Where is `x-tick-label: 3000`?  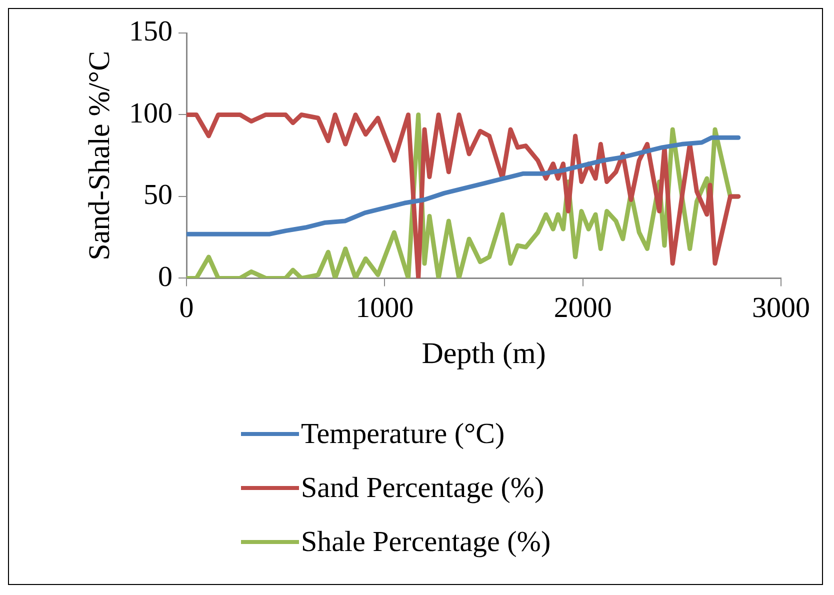
x-tick-label: 3000 is located at coordinates (781, 308).